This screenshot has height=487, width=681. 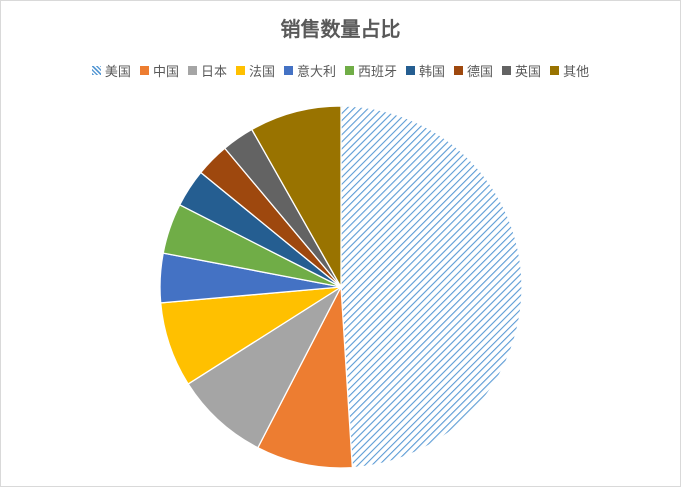 I want to click on legend-label: 德国, so click(x=480, y=72).